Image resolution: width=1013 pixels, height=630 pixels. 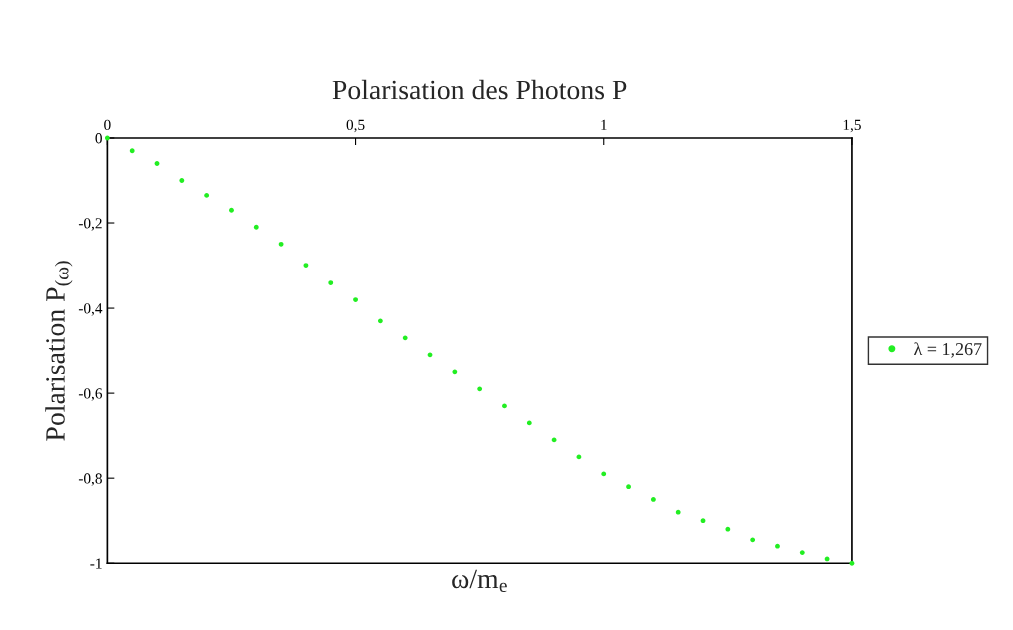 I want to click on x-tick-label: 0,5, so click(x=355, y=126).